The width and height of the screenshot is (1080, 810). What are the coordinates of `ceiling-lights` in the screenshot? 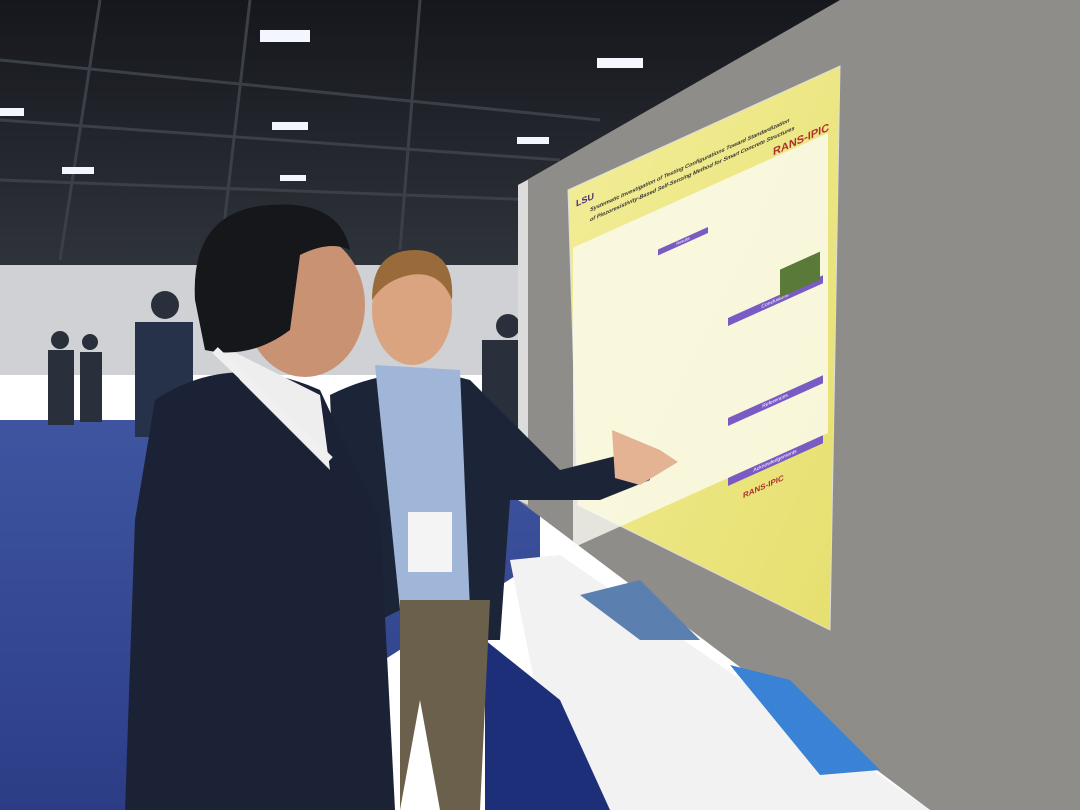 It's located at (321, 105).